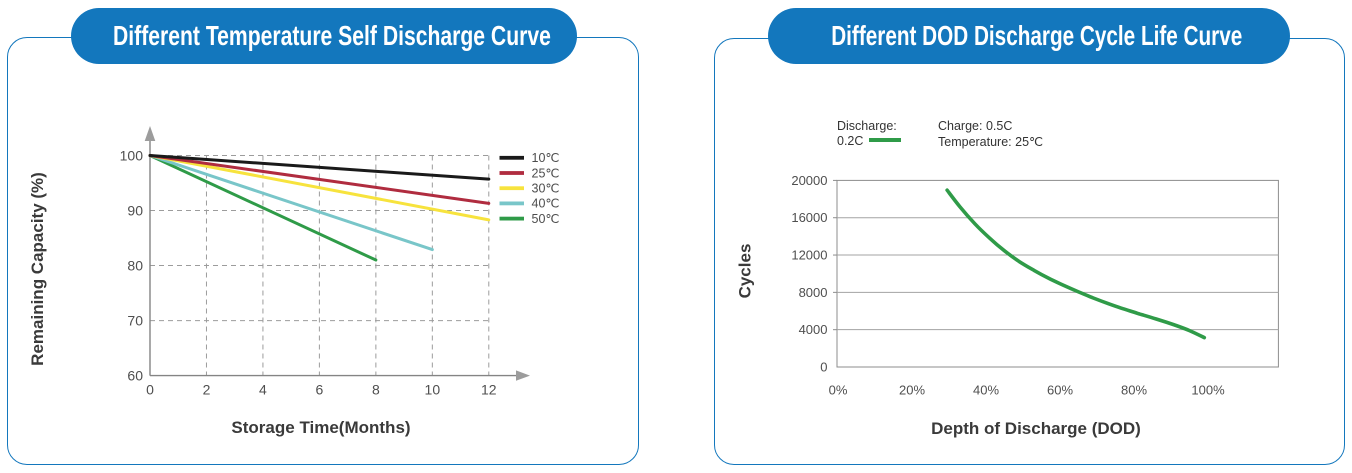 The image size is (1352, 473). I want to click on x-tick-label: 20%, so click(912, 390).